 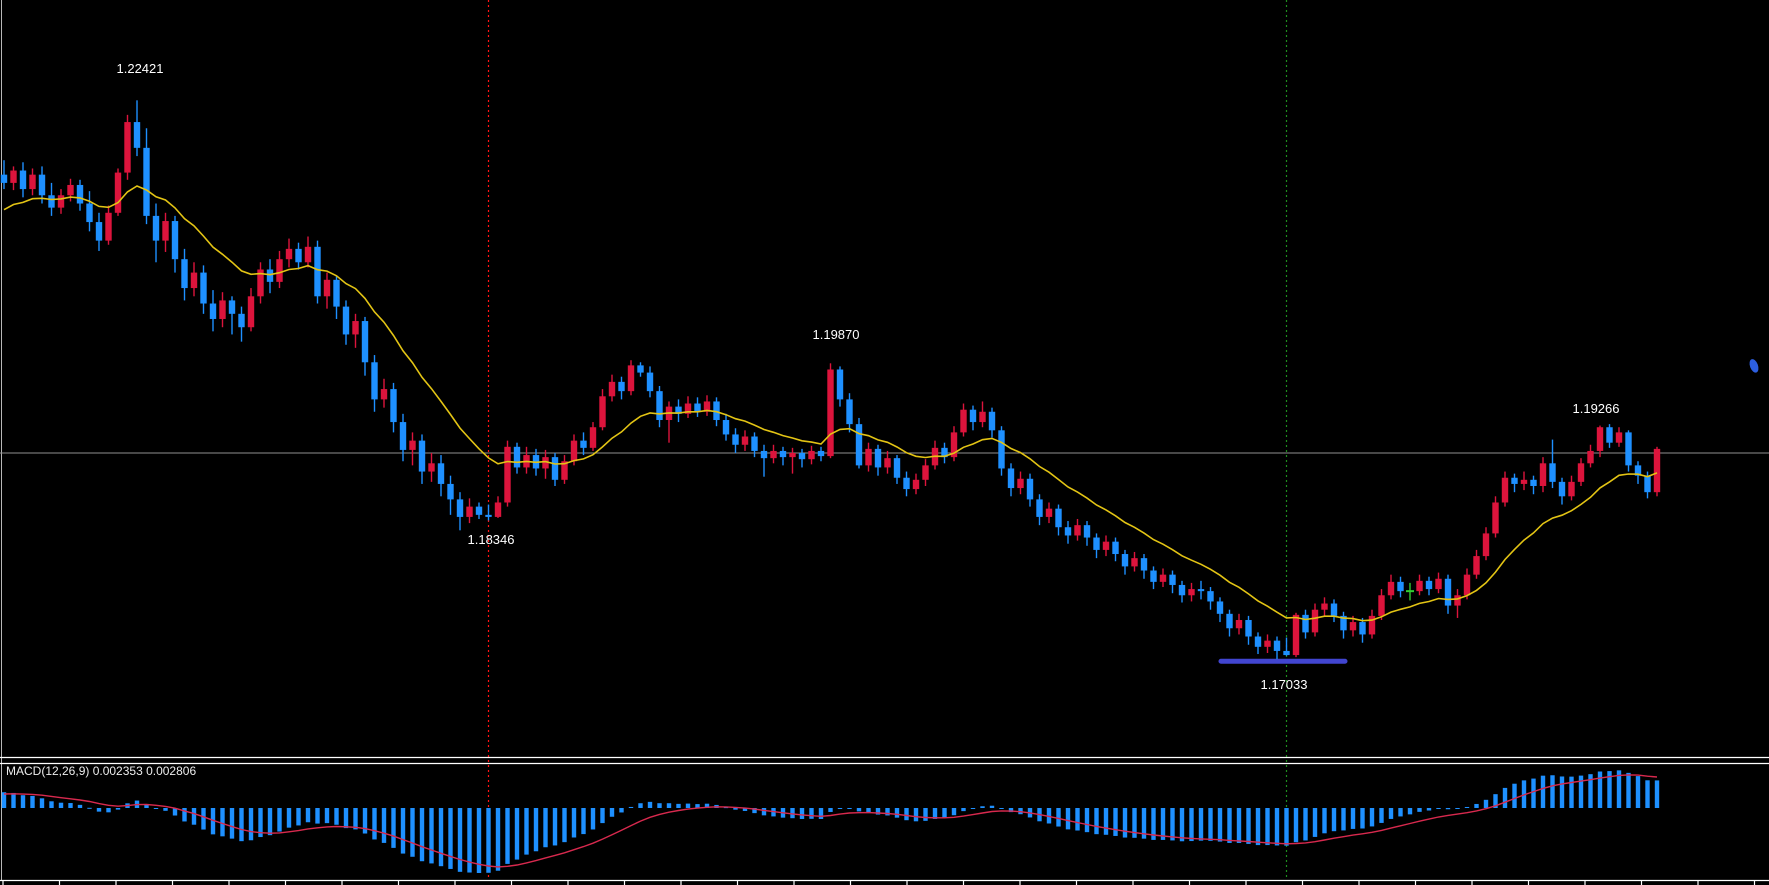 I want to click on price-label-high-1: 1.22421, so click(x=140, y=68).